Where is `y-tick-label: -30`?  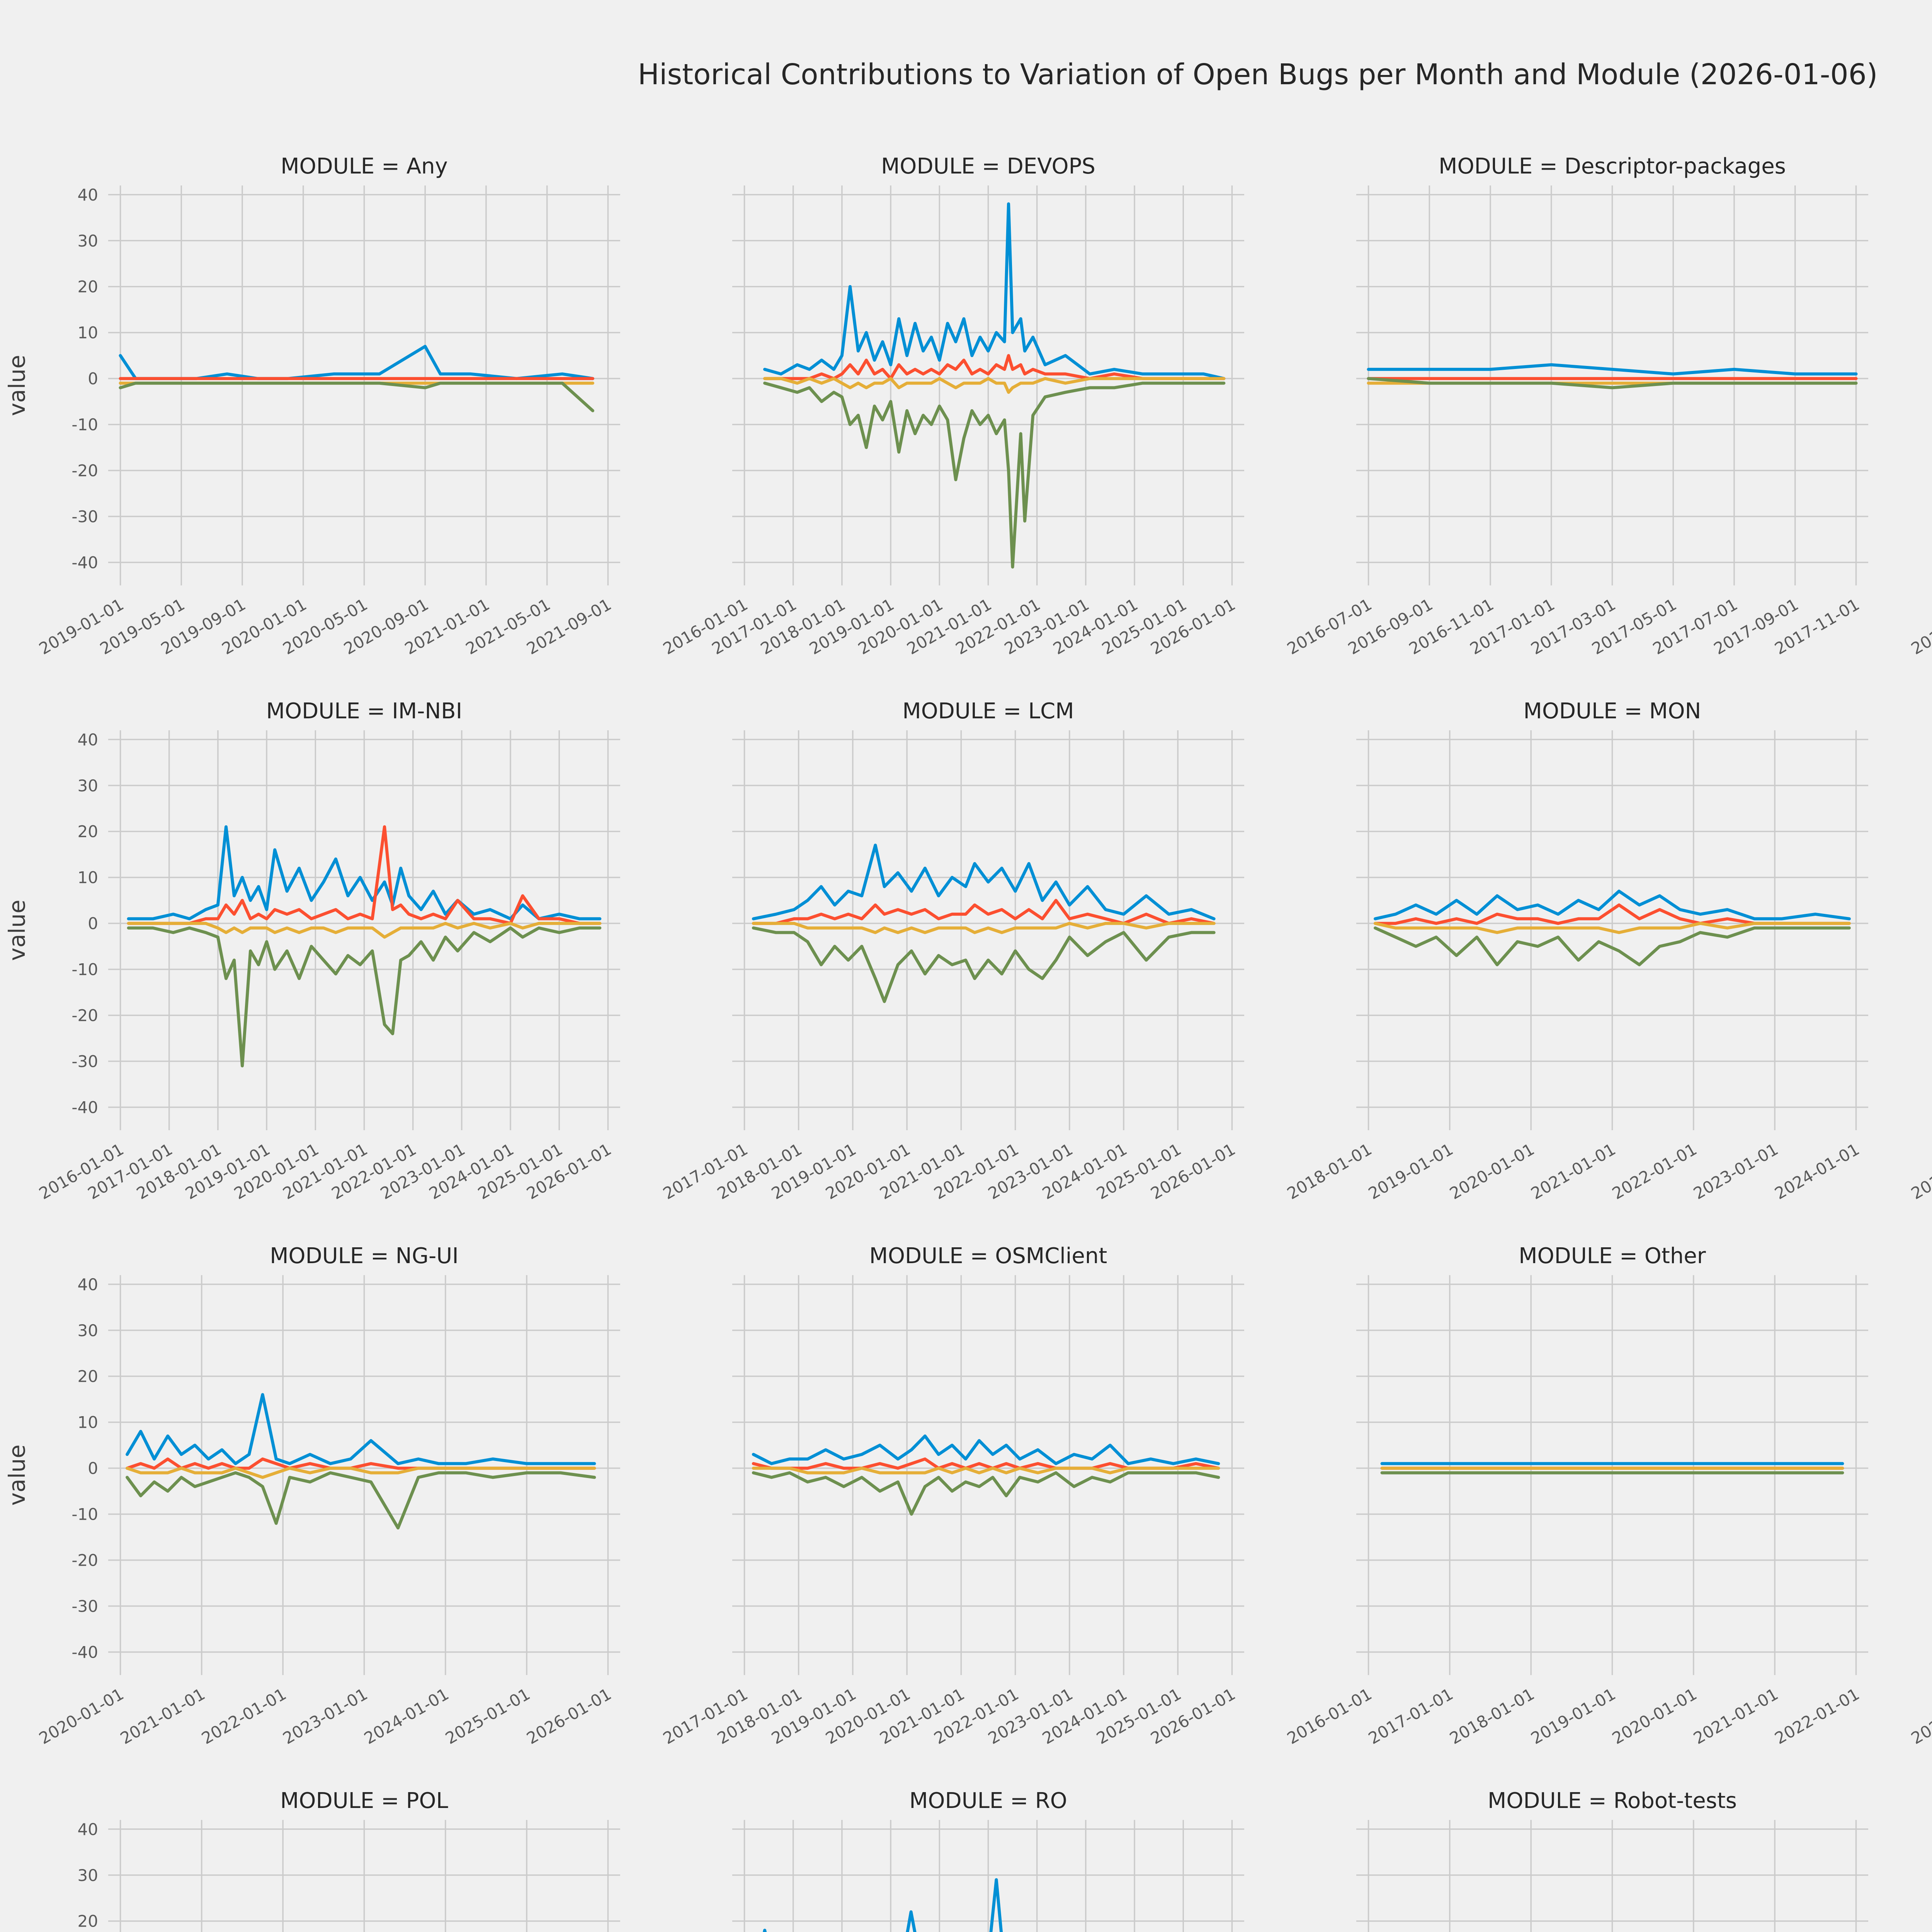
y-tick-label: -30 is located at coordinates (85, 517).